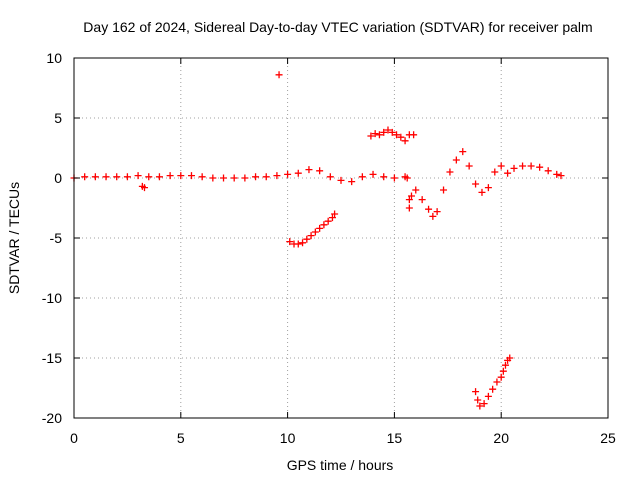 This screenshot has height=480, width=640. I want to click on x-axis-label: GPS time / hours, so click(340, 465).